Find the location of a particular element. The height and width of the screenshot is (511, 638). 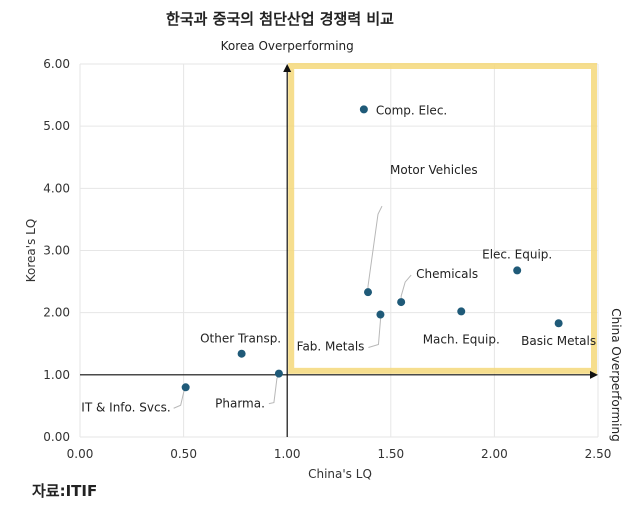

point-label: Chemicals is located at coordinates (447, 274).